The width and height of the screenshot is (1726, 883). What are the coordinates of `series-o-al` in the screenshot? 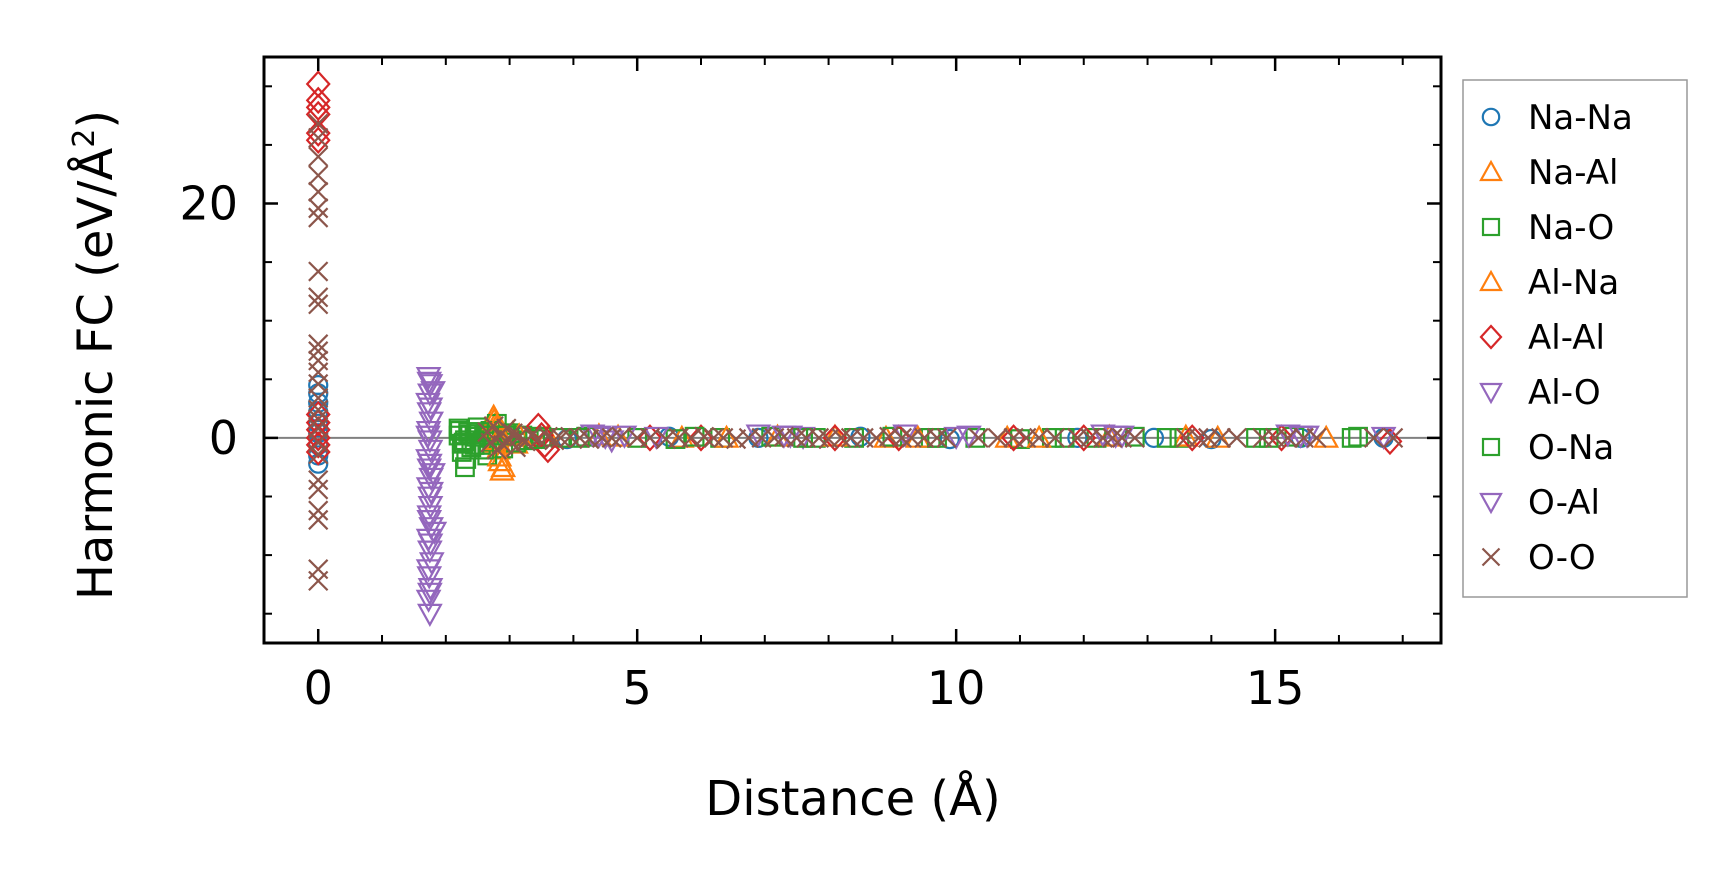 It's located at (864, 488).